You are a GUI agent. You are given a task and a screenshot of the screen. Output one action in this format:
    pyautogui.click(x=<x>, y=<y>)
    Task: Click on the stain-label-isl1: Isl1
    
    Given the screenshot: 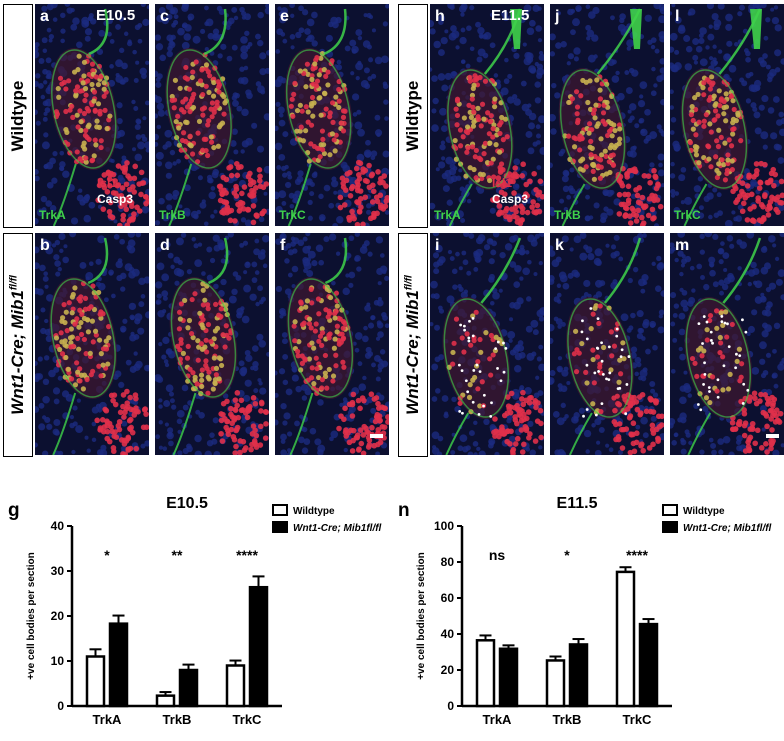 What is the action you would take?
    pyautogui.click(x=107, y=183)
    